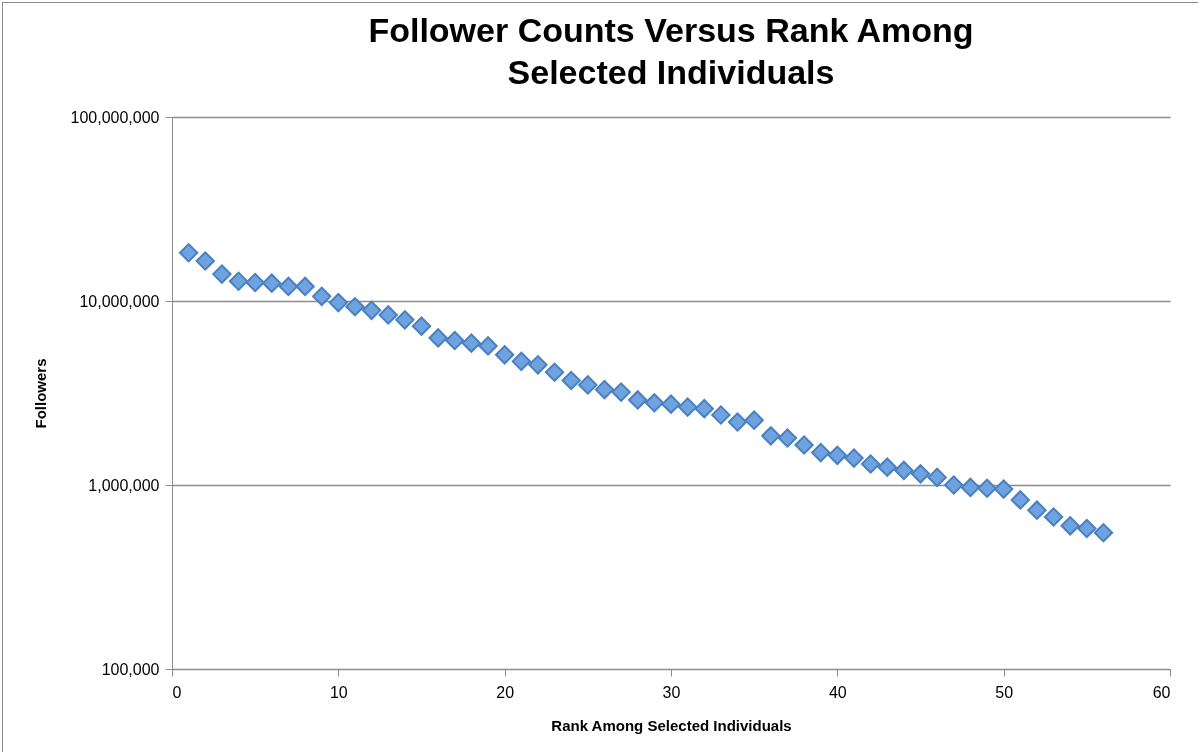  I want to click on x-tick-label: 20, so click(505, 692).